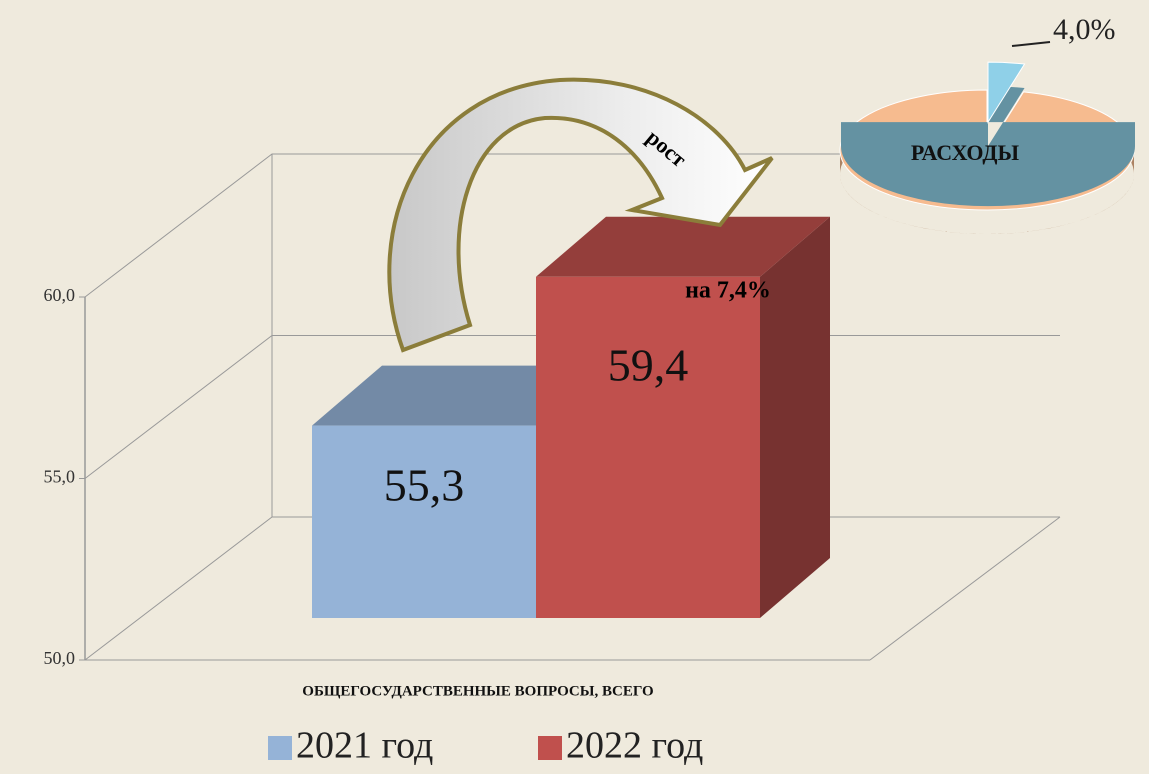  I want to click on growth-label: на 7,4%, so click(728, 291).